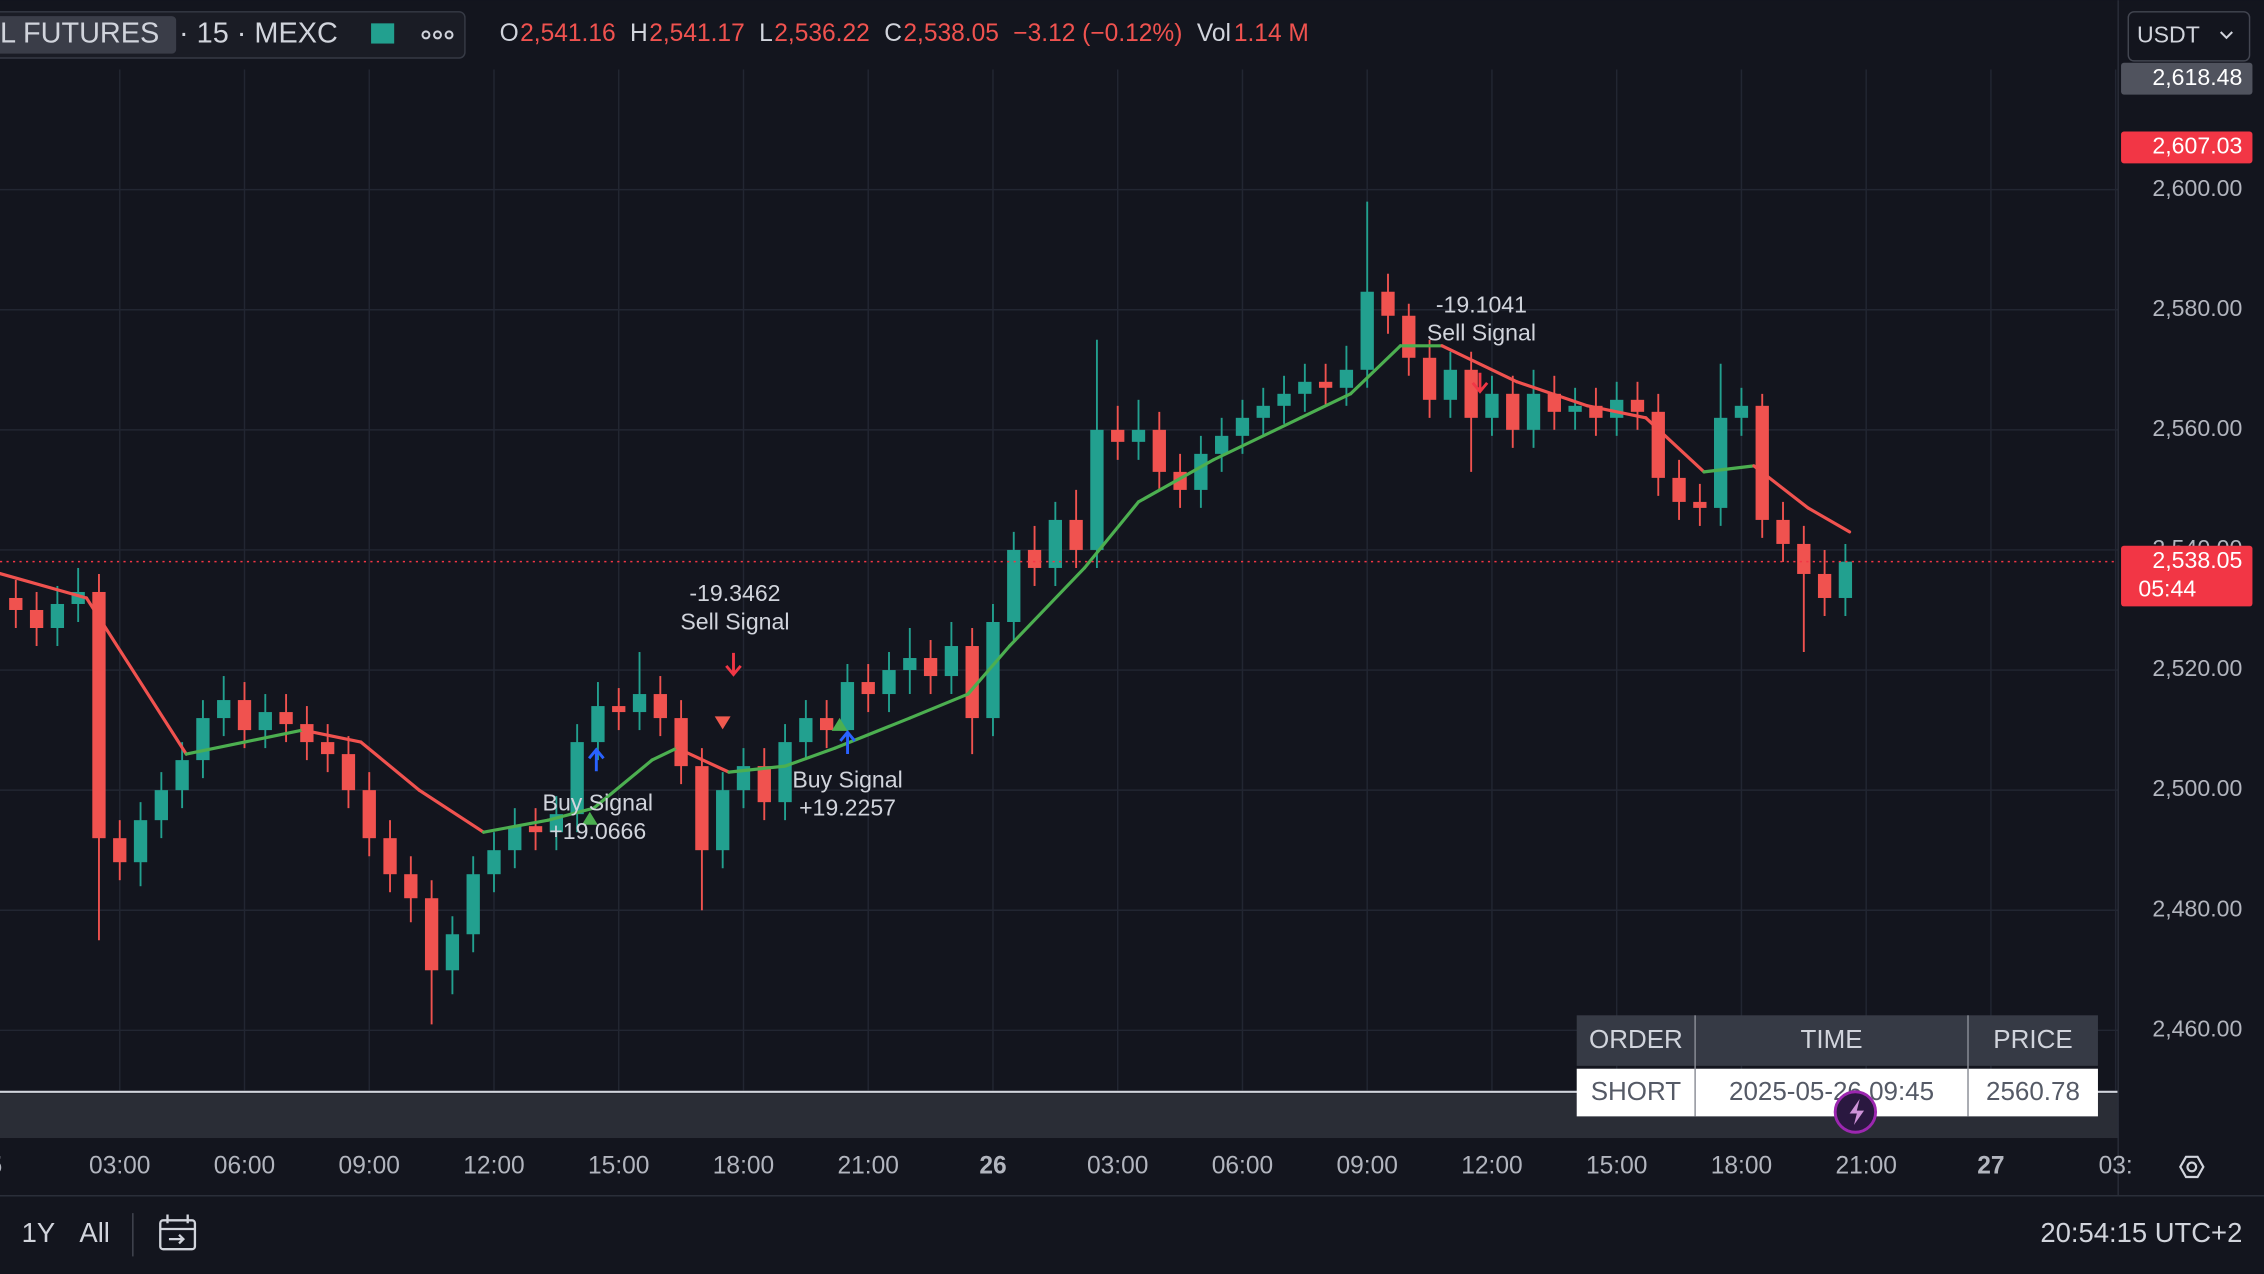 The width and height of the screenshot is (2264, 1274). What do you see at coordinates (1636, 1091) in the screenshot?
I see `table-cell: SHORT` at bounding box center [1636, 1091].